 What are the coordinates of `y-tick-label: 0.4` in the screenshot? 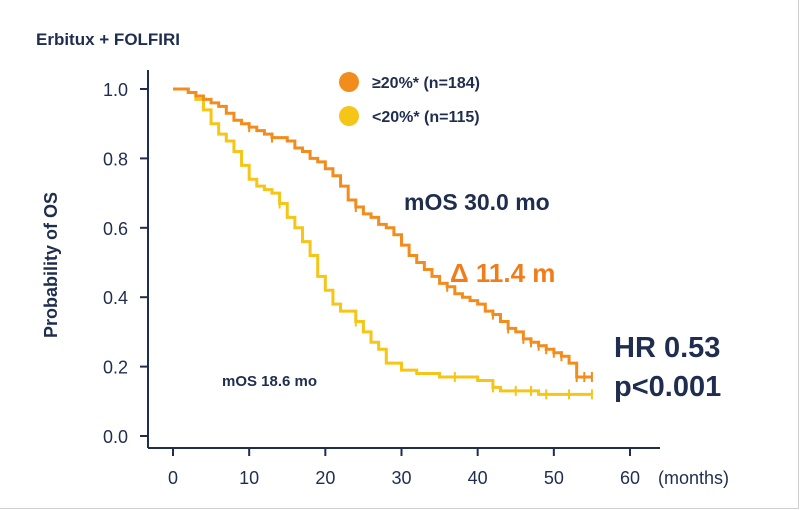 It's located at (115, 298).